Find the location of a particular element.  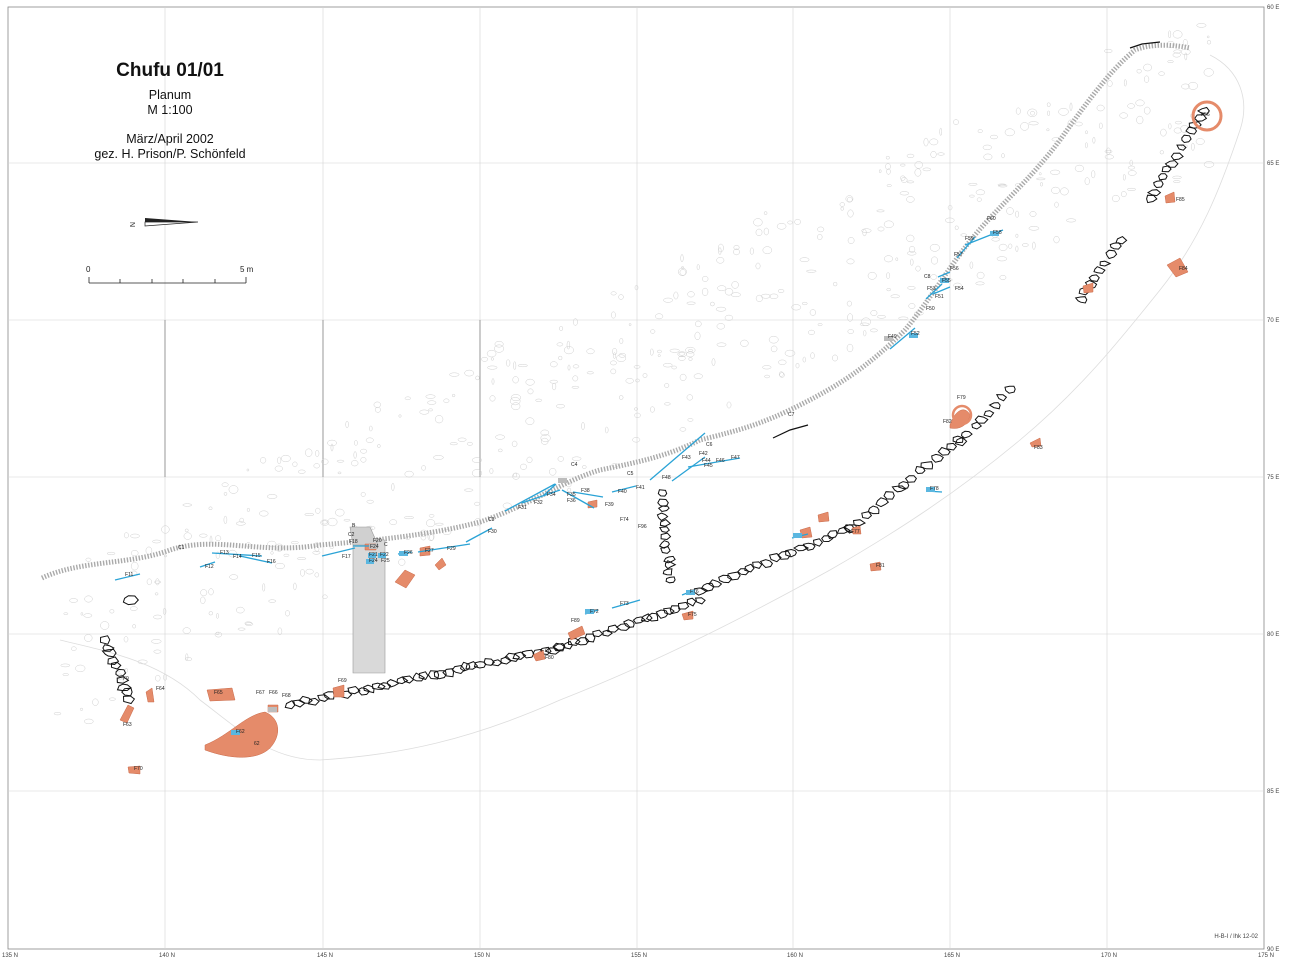

feature-label: F80 is located at coordinates (549, 658).